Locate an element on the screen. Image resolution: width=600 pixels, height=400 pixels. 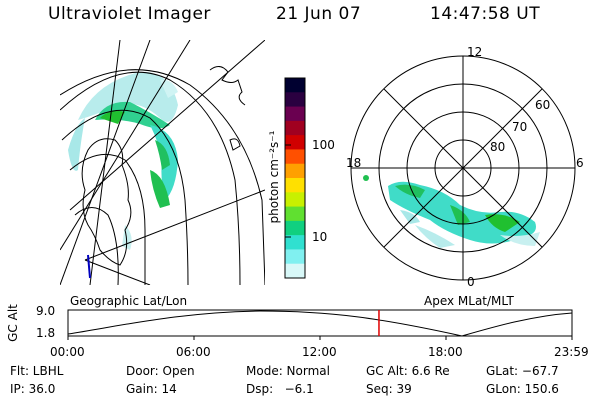
colorbar is located at coordinates (295, 178).